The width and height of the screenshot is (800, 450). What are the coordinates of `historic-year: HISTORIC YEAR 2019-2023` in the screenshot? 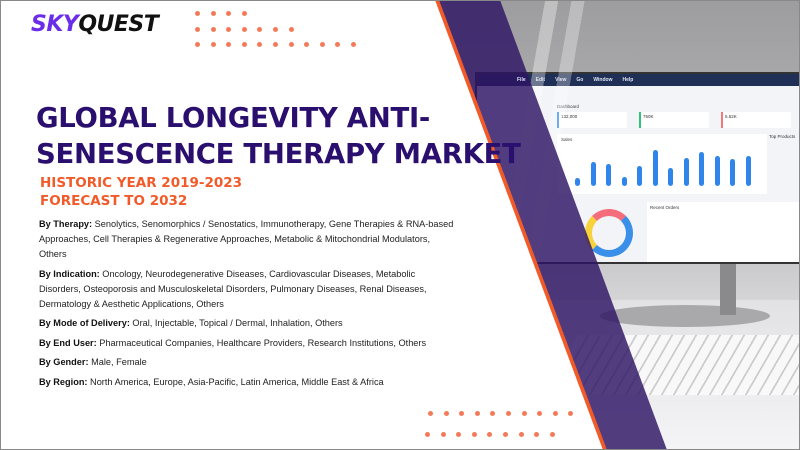 It's located at (141, 183).